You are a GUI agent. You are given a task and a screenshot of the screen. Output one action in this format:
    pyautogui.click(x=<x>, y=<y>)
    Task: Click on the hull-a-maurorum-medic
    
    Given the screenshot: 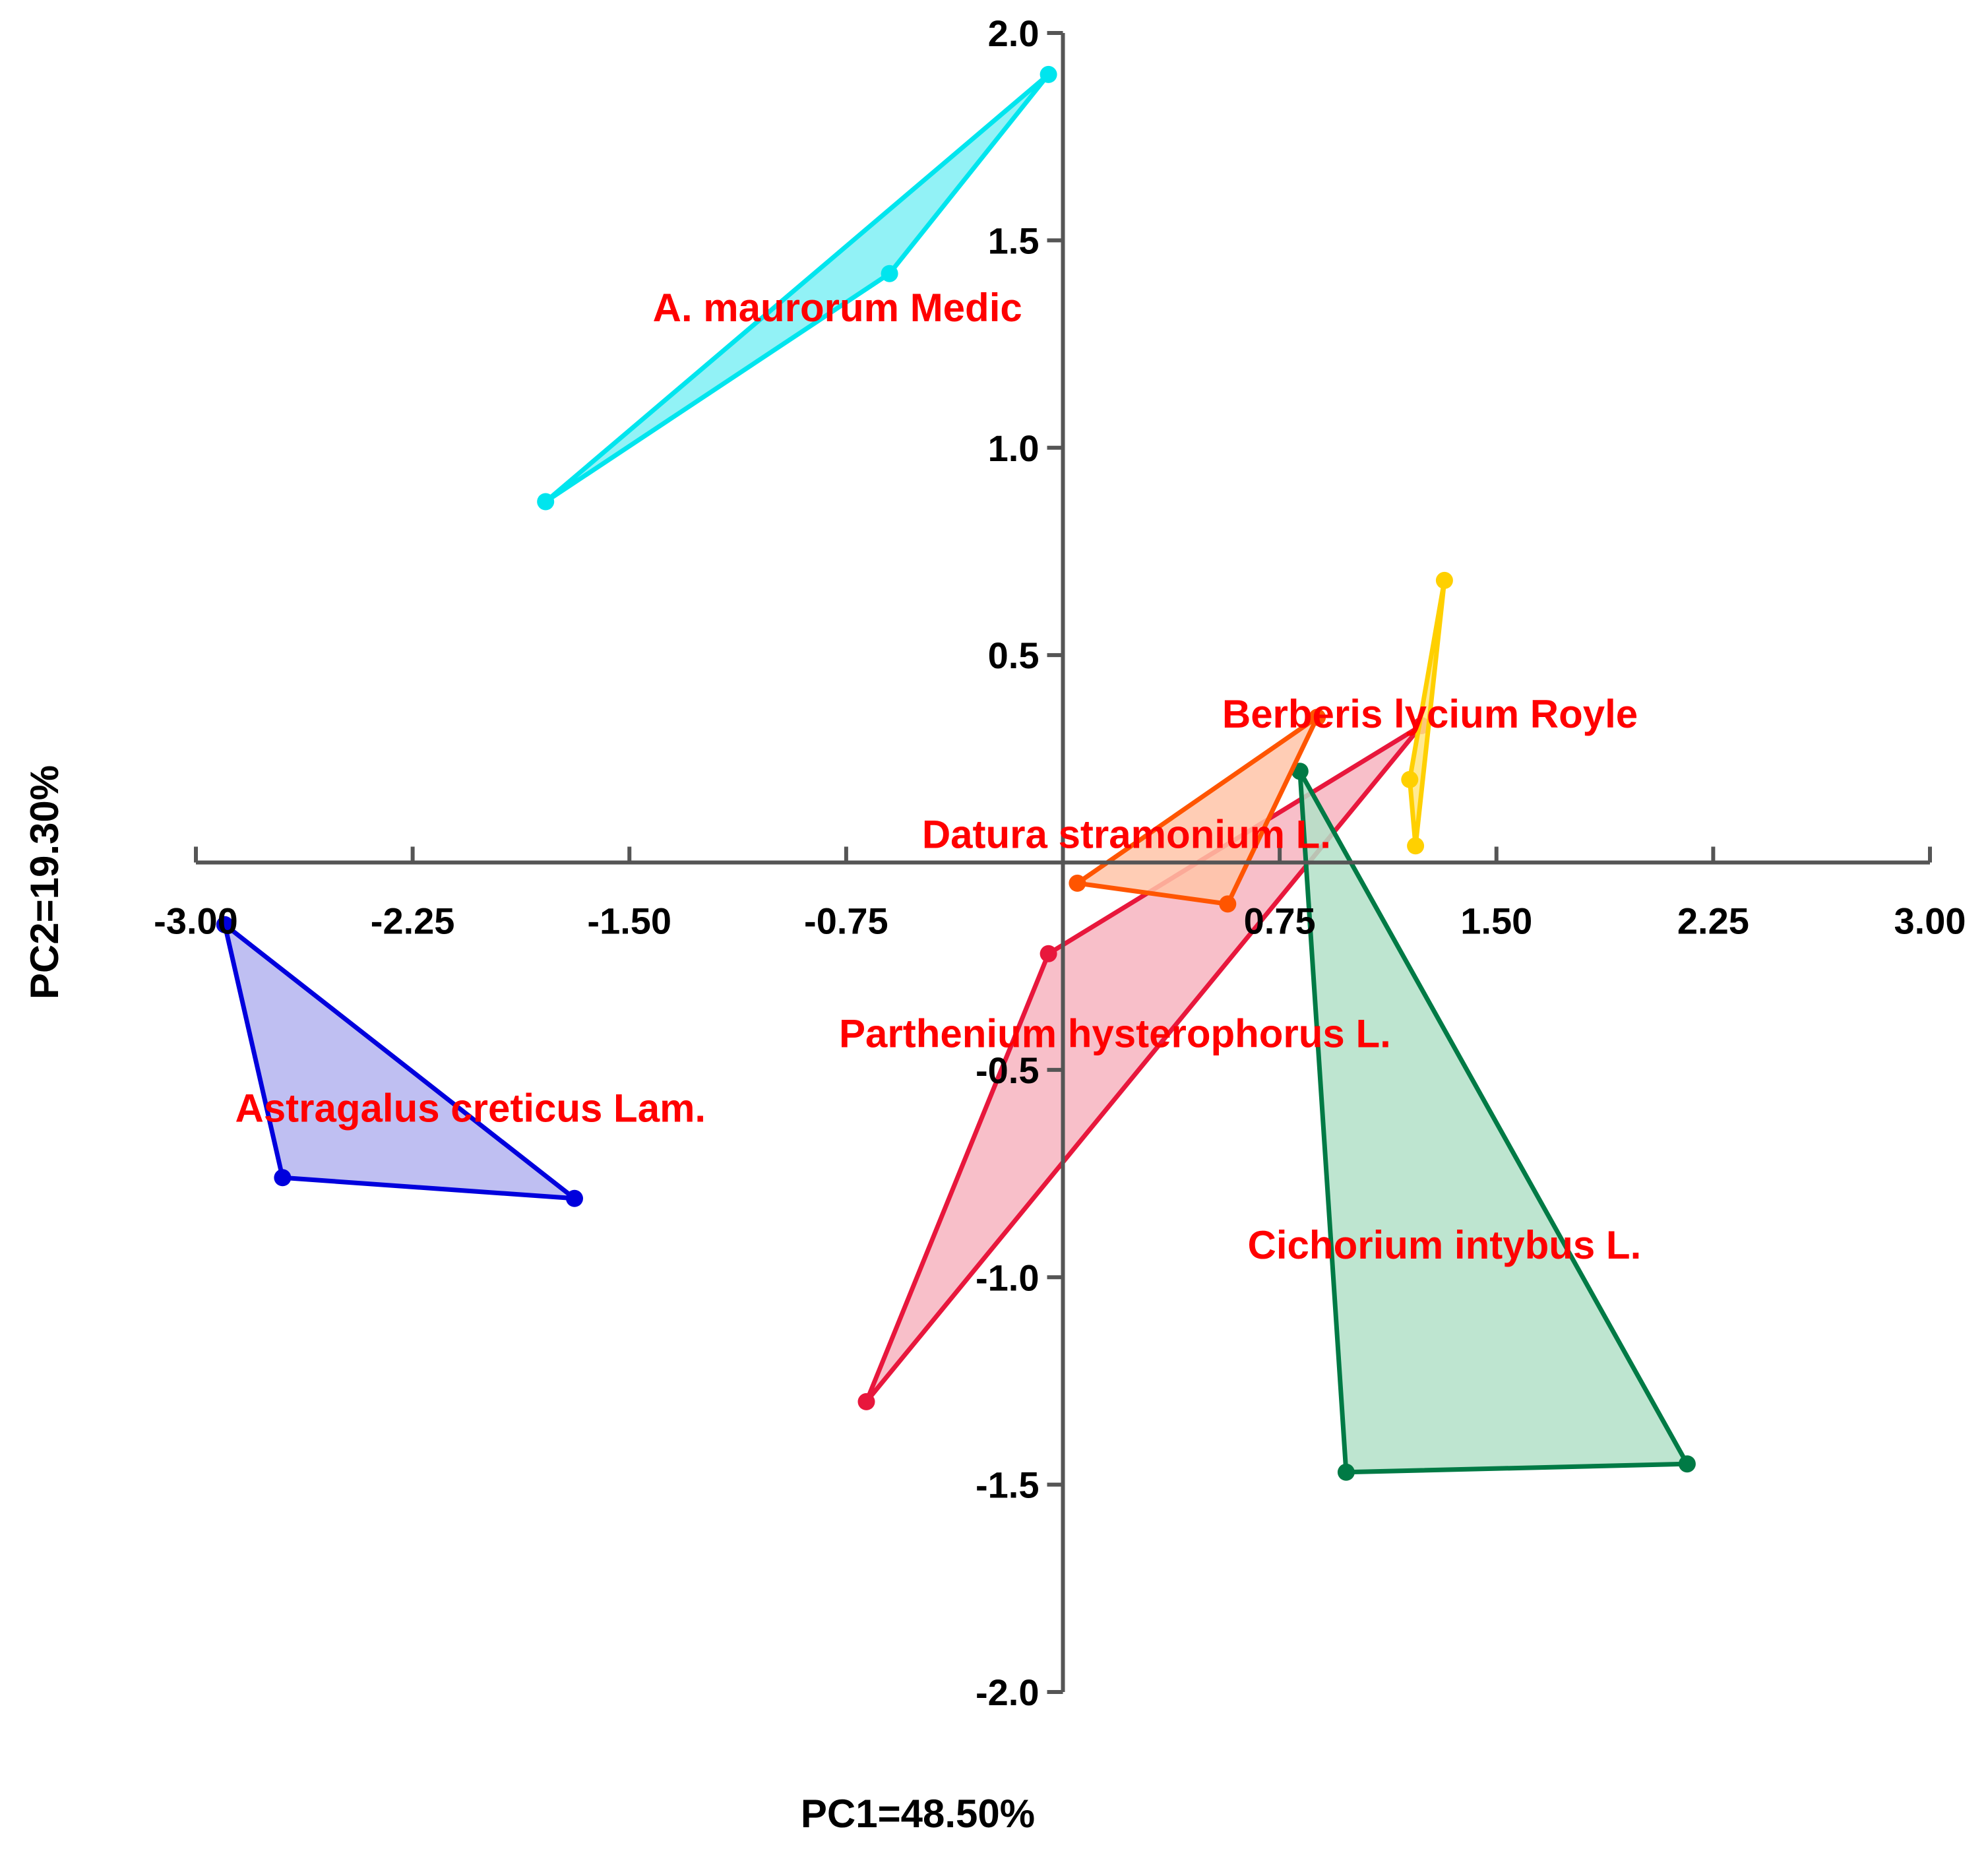 What is the action you would take?
    pyautogui.click(x=797, y=288)
    